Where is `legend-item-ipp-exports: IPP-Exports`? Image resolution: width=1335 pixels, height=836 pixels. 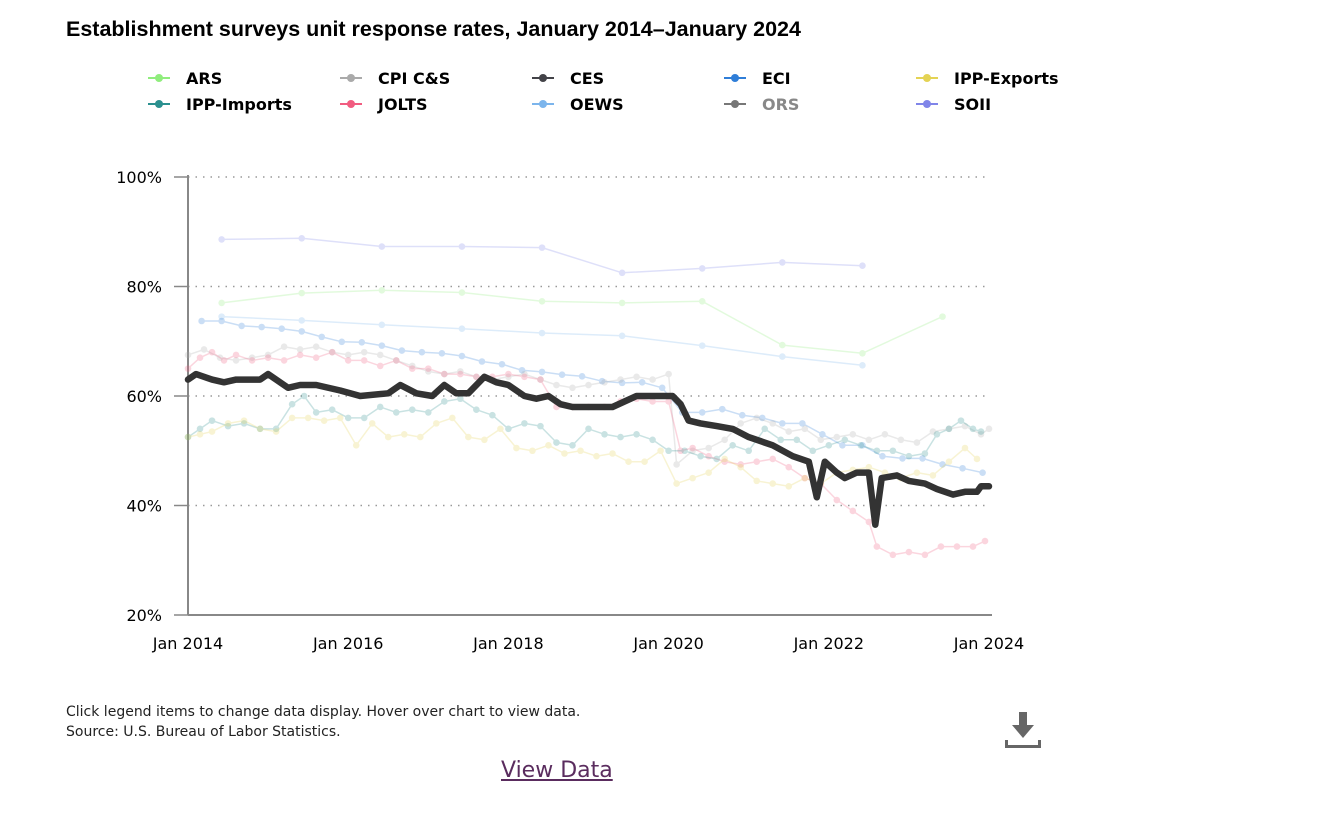
legend-item-ipp-exports: IPP-Exports is located at coordinates (1012, 78).